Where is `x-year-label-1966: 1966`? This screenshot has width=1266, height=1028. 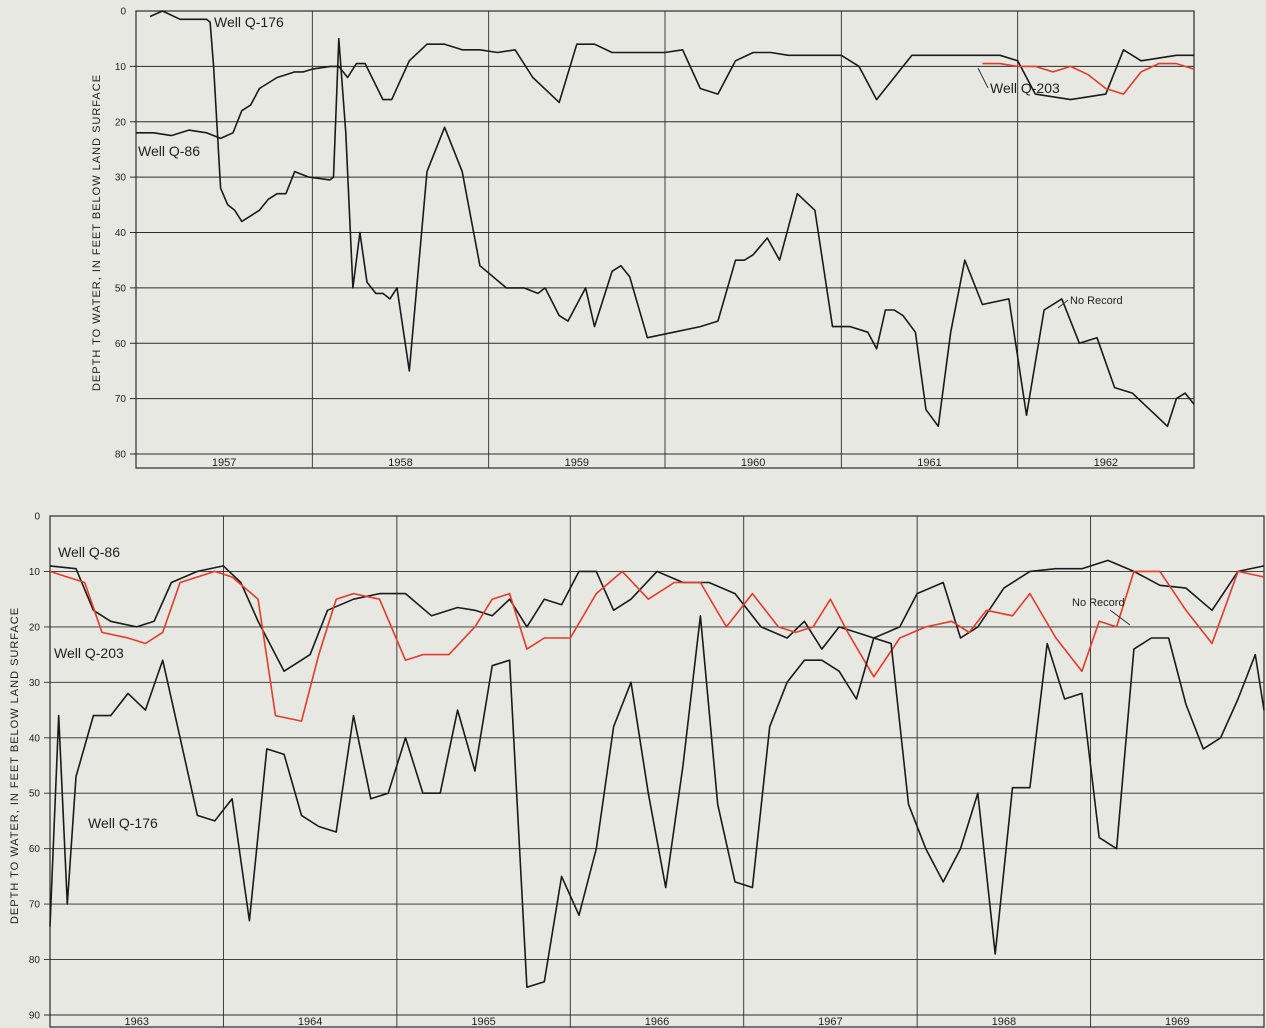 x-year-label-1966: 1966 is located at coordinates (657, 1022).